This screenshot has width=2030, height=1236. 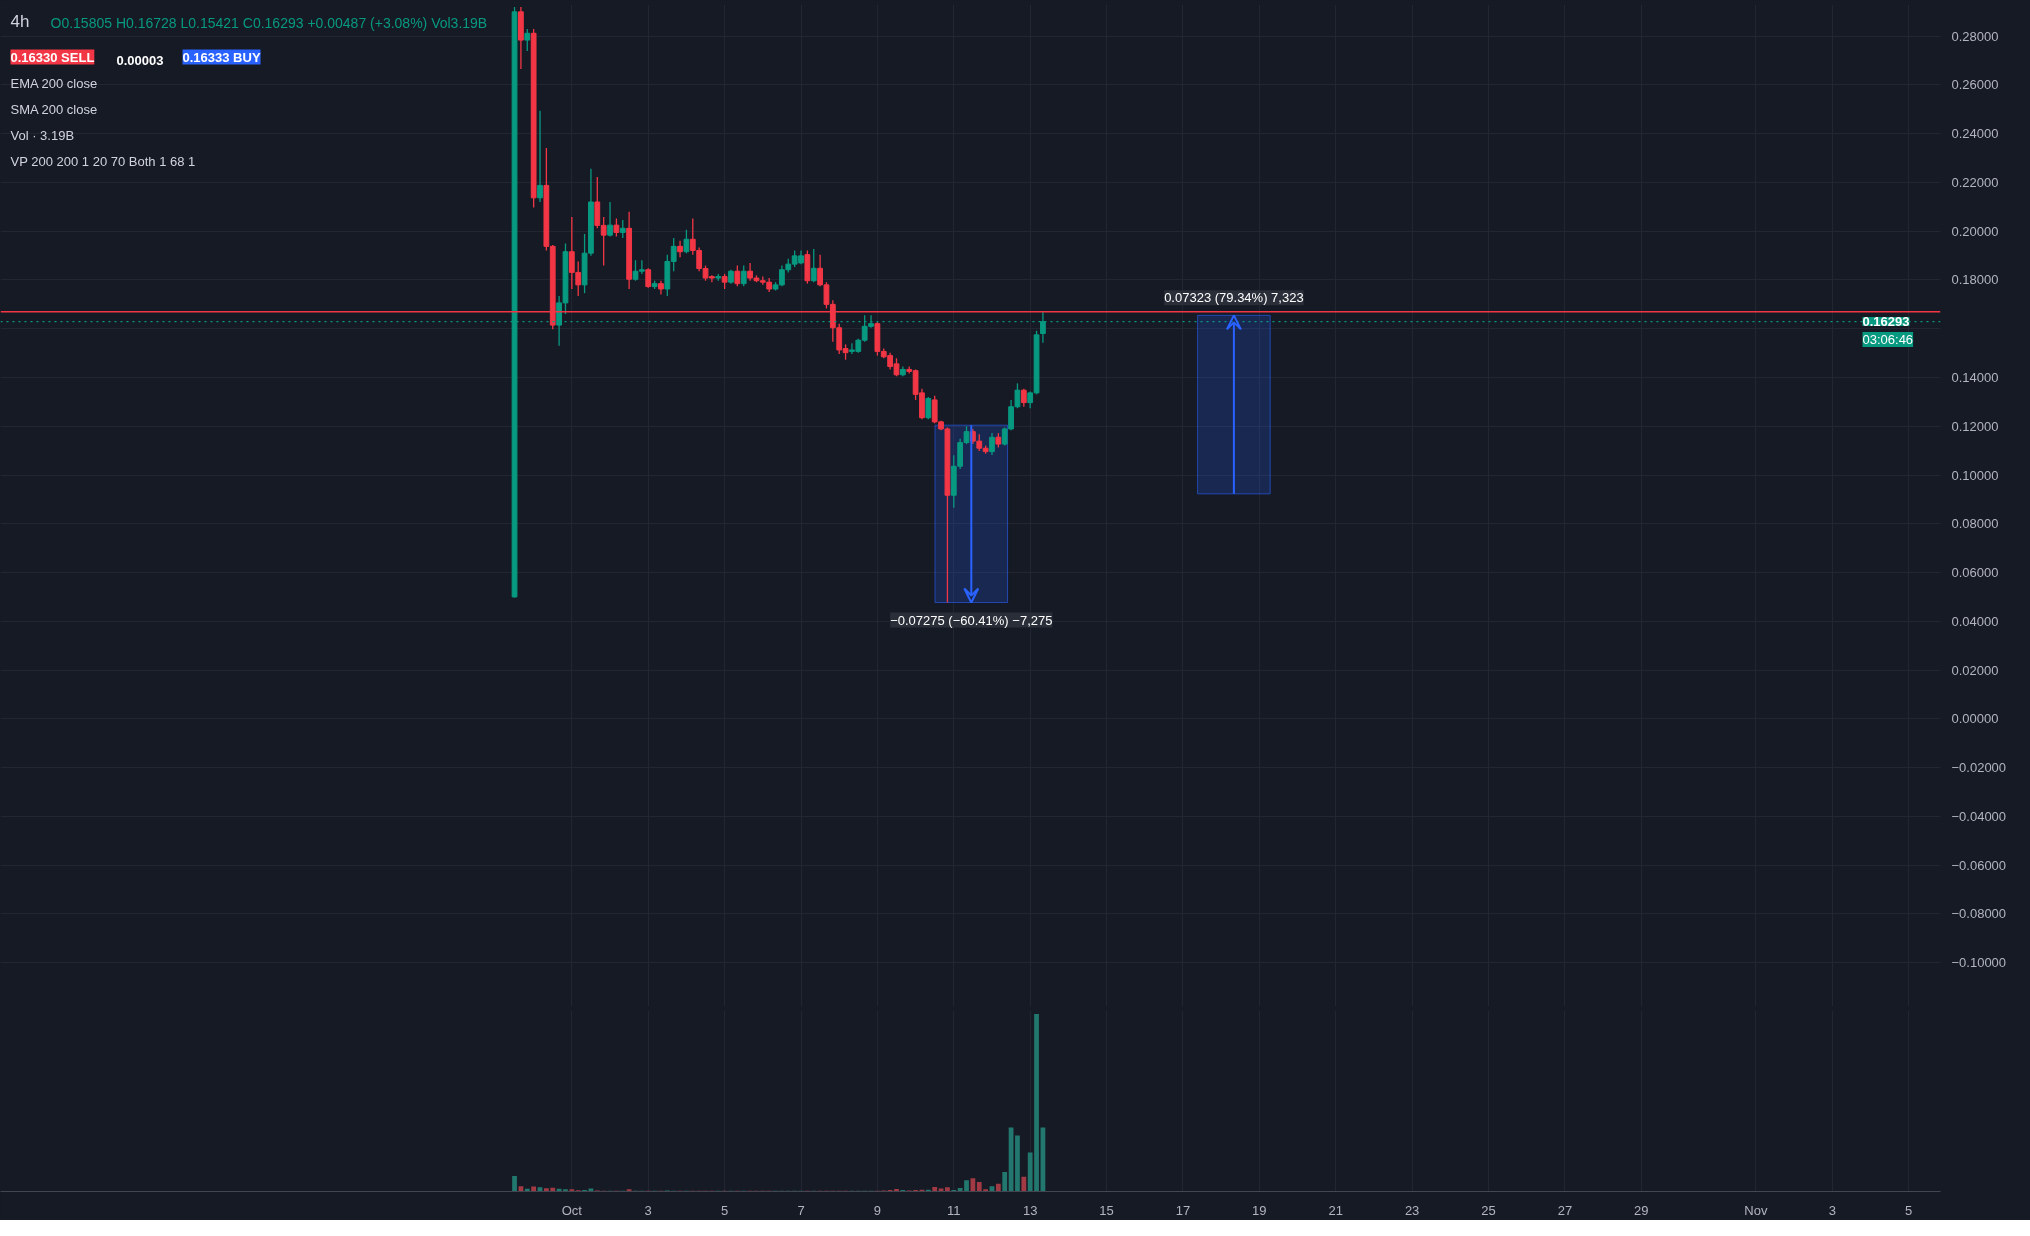 I want to click on y-tick-label: 0.20000, so click(x=1975, y=231).